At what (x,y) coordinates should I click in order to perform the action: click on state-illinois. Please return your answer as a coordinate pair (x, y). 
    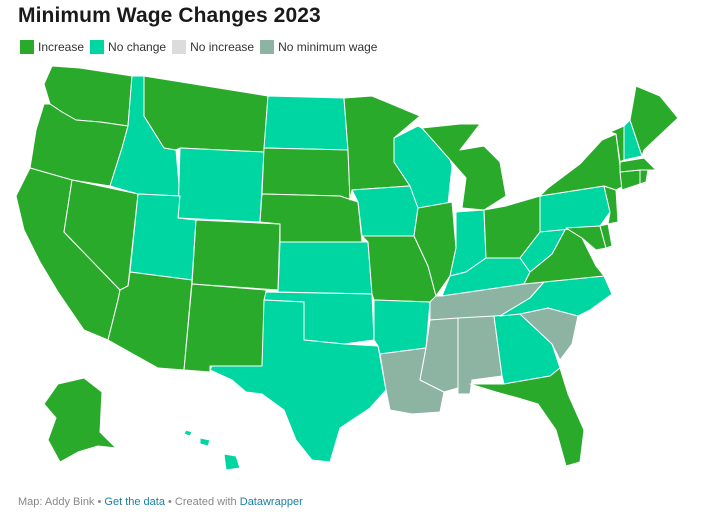
    Looking at the image, I should click on (435, 249).